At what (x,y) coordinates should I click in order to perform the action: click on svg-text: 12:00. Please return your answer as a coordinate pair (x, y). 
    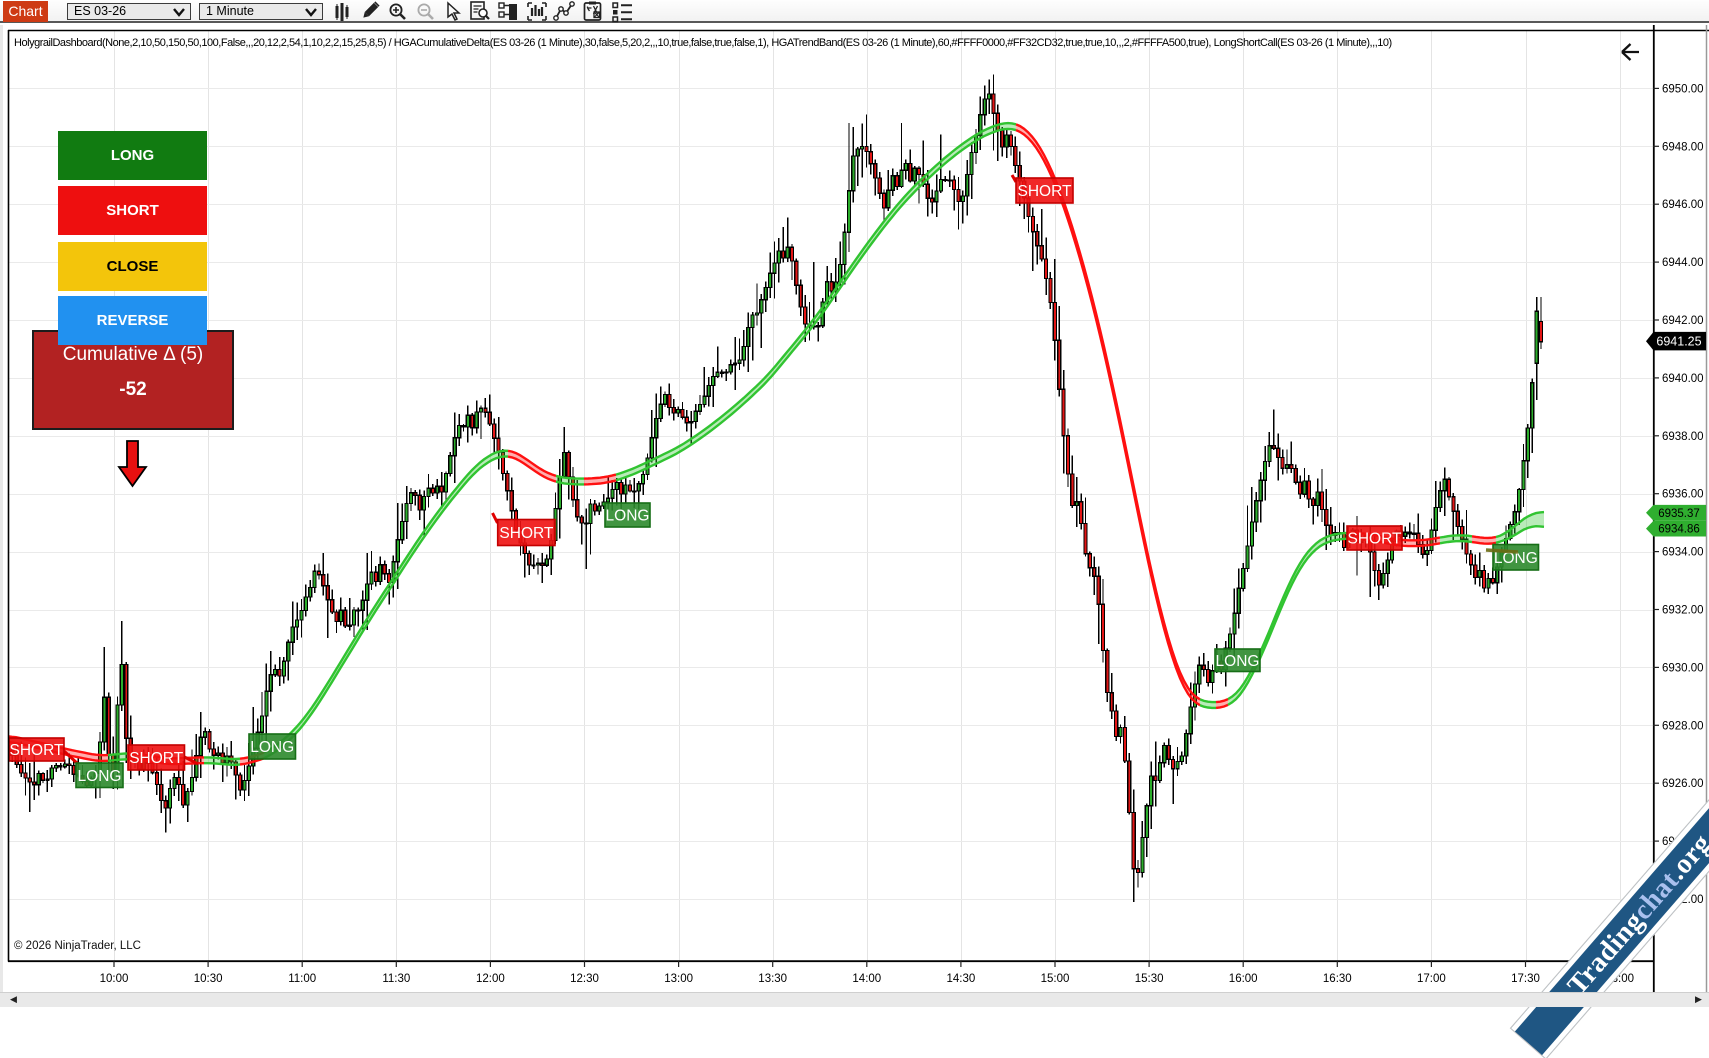
    Looking at the image, I should click on (490, 979).